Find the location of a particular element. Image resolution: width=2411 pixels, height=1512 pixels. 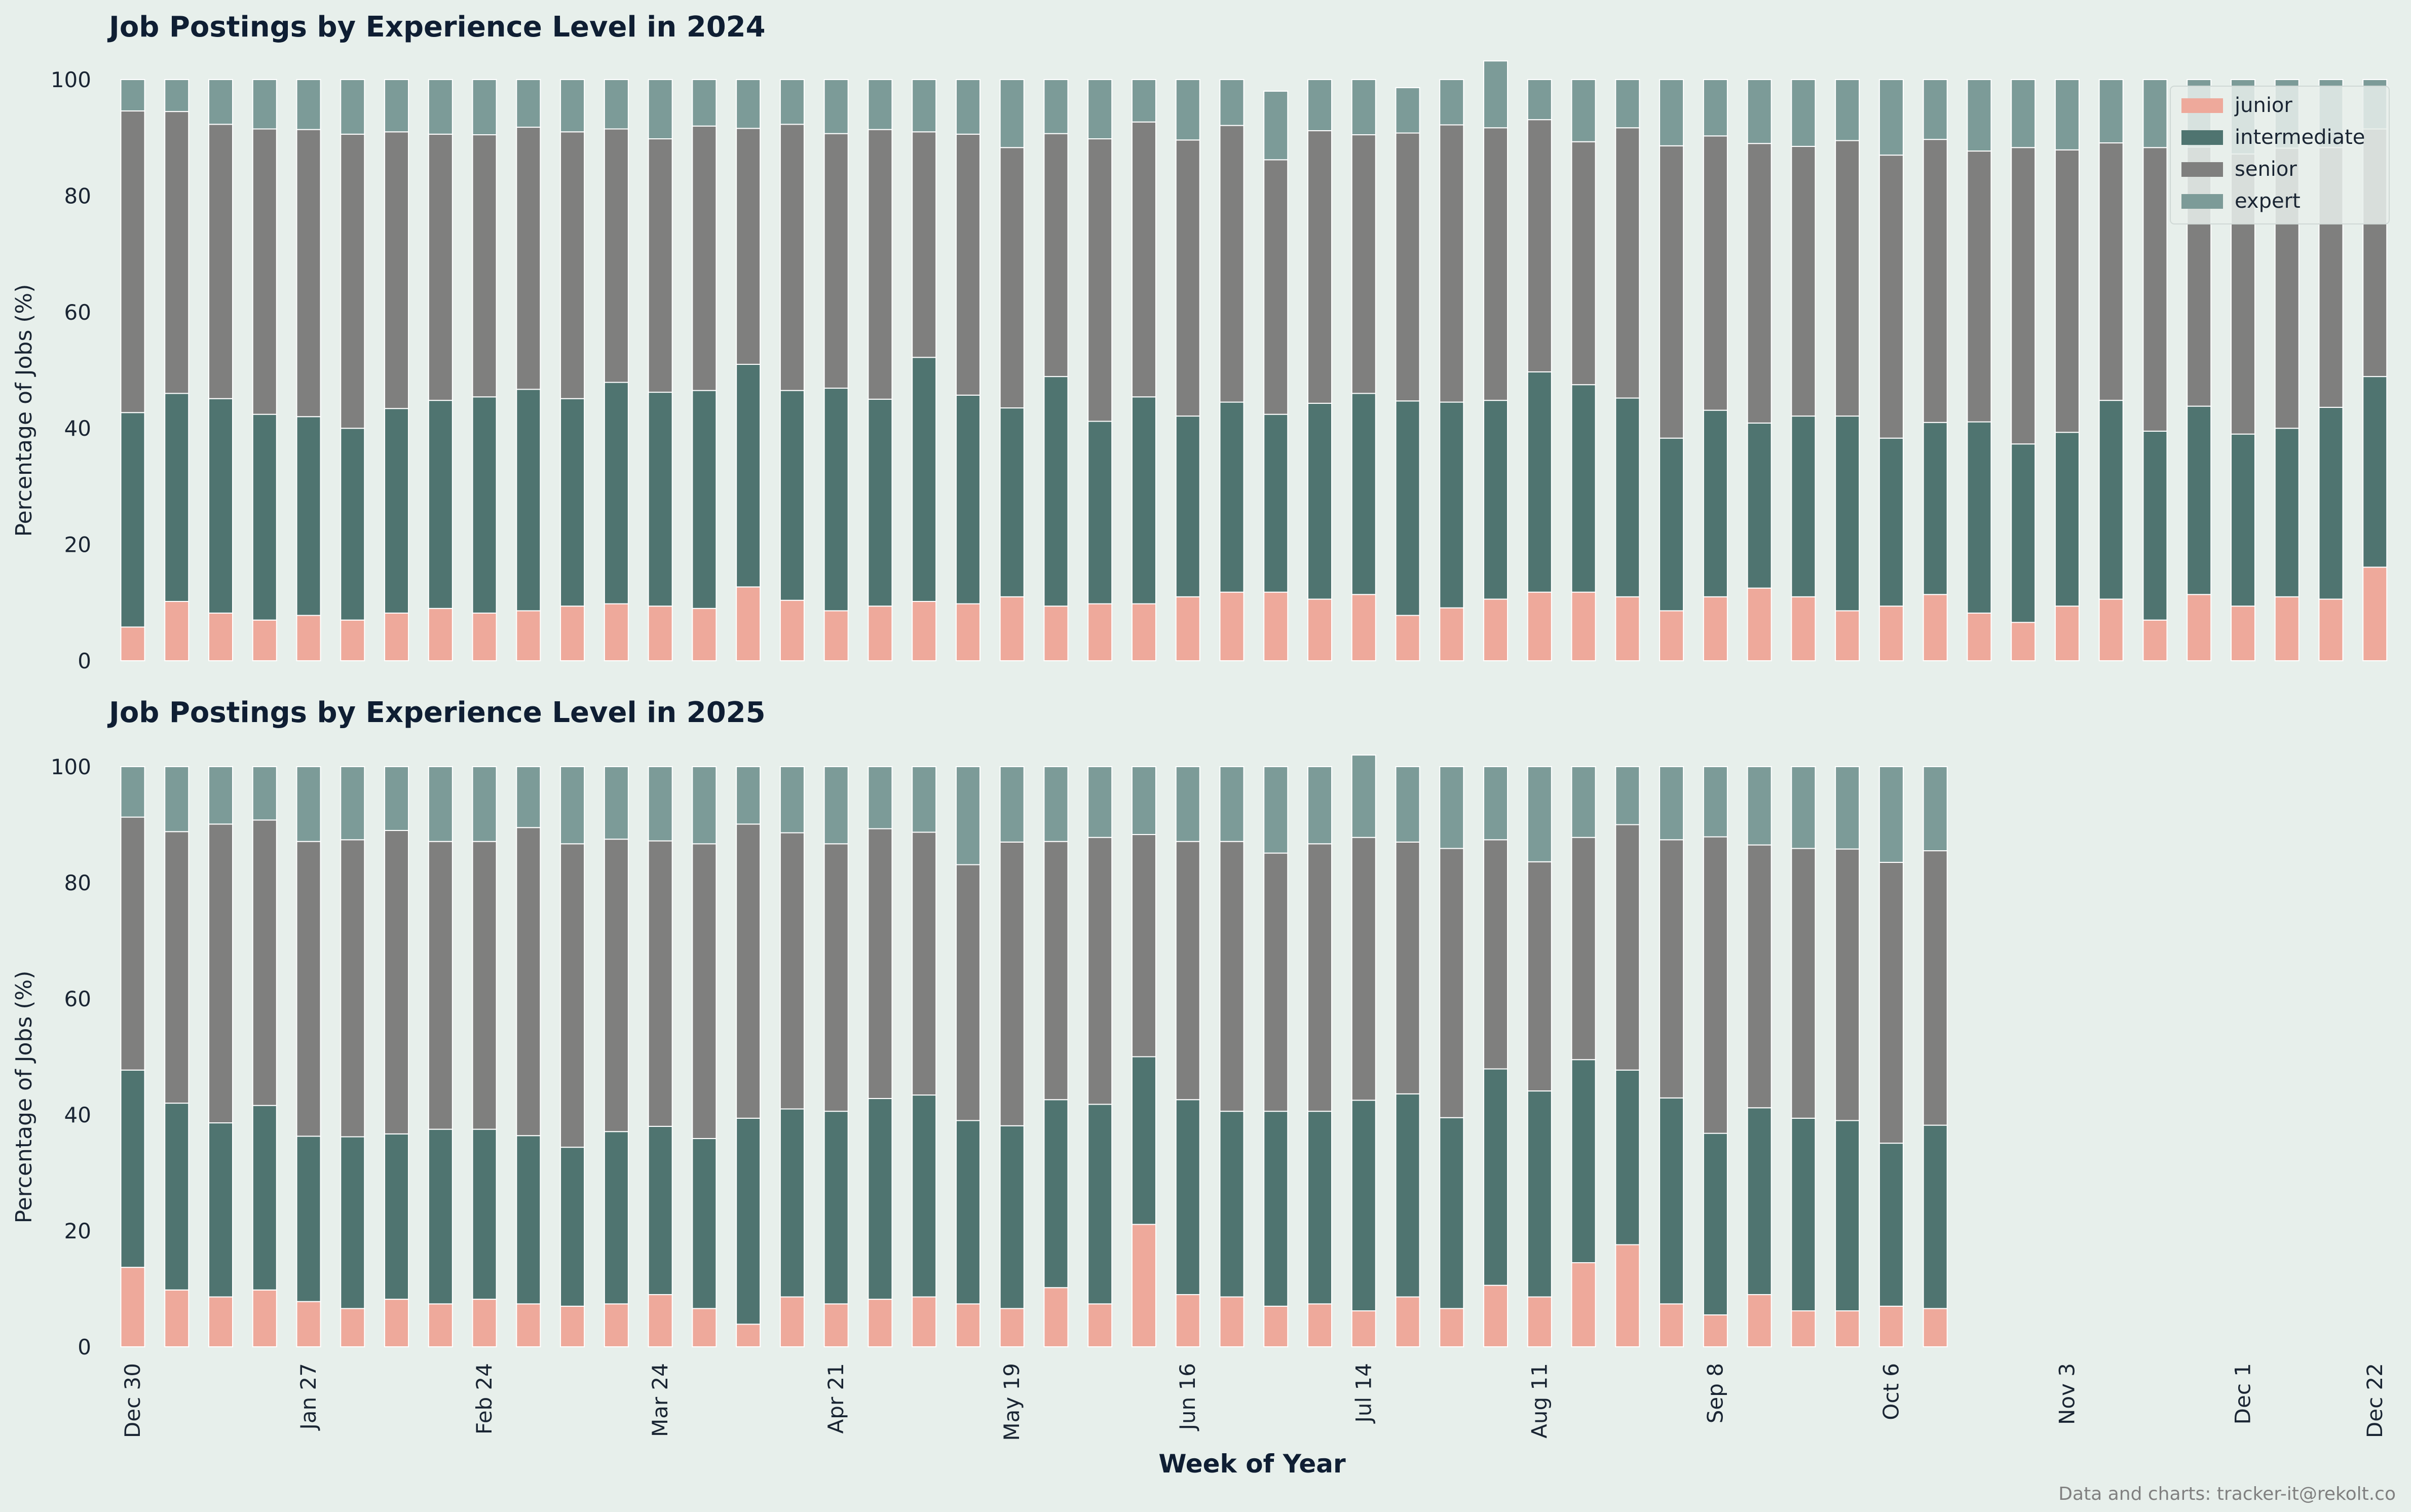

x-tick-label: Aug 11 is located at coordinates (1540, 1401).